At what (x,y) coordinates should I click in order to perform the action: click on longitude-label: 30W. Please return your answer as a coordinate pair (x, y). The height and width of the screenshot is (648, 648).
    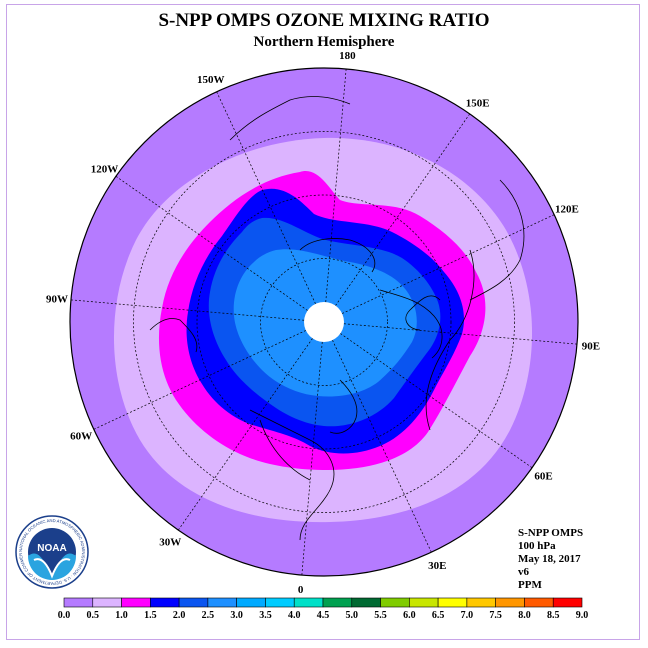
    Looking at the image, I should click on (170, 543).